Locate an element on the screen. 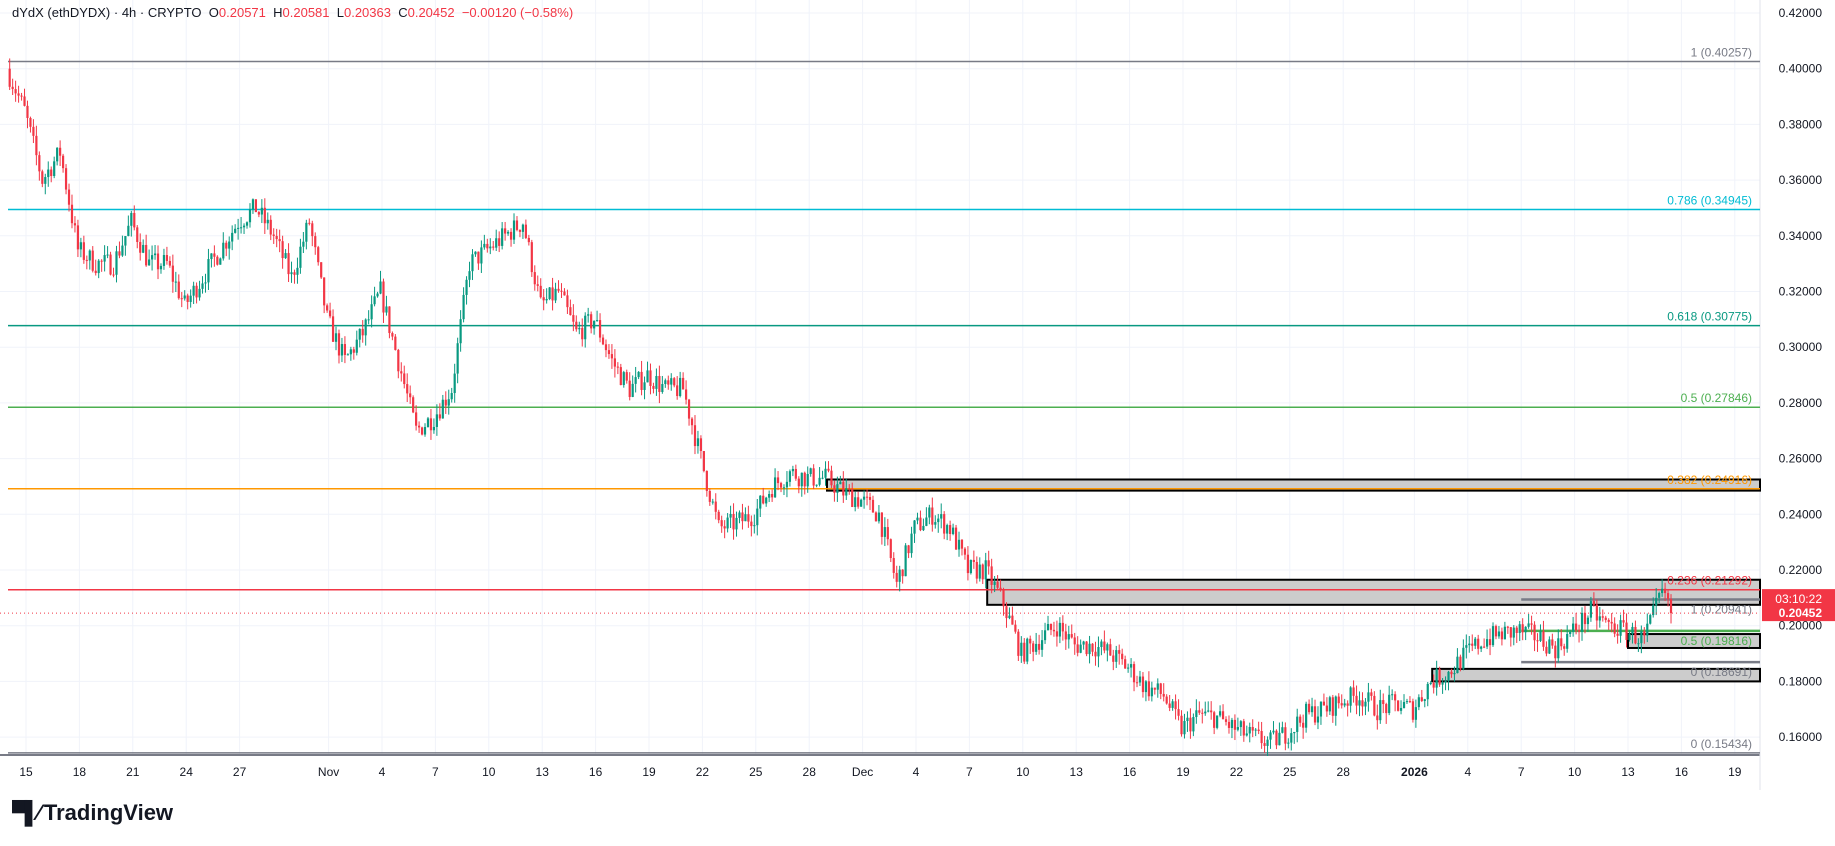 The image size is (1835, 846). fib-level-label: 0.618 (0.30775) is located at coordinates (1709, 317).